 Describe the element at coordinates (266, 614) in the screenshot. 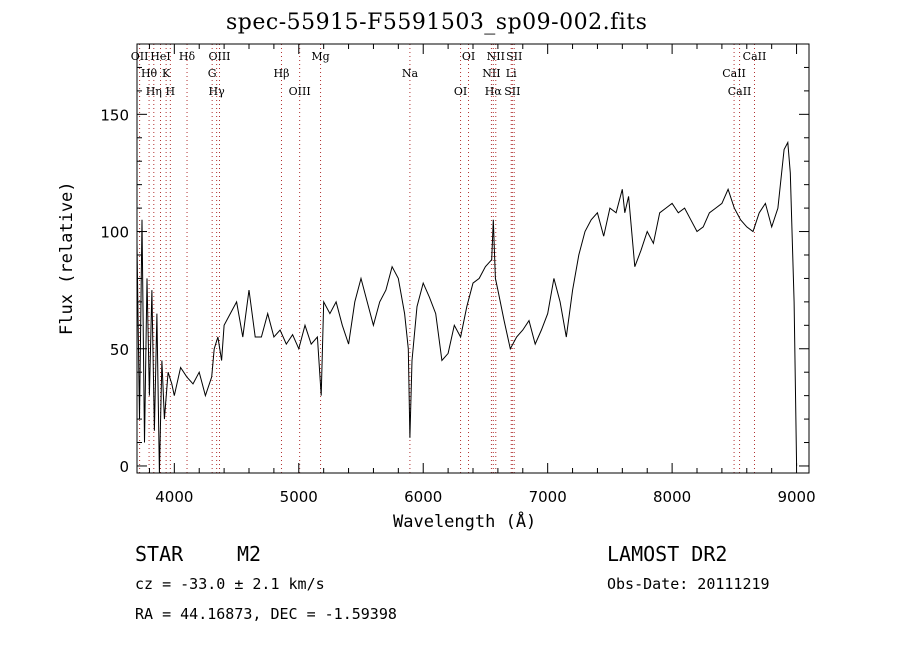

I see `ra-dec: RA = 44.16873, DEC = -1.59398` at that location.